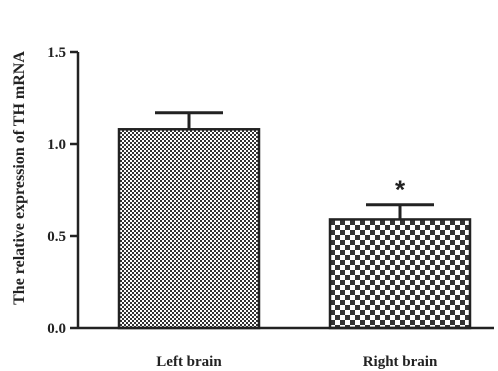 The image size is (498, 371). What do you see at coordinates (297, 362) in the screenshot?
I see `x-axis-tick-labels: Left brain Right brain` at bounding box center [297, 362].